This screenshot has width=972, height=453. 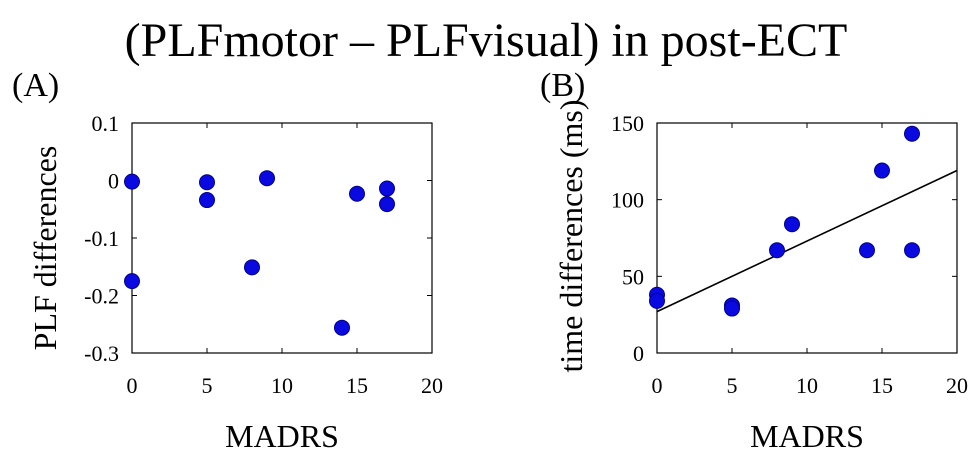 What do you see at coordinates (633, 276) in the screenshot?
I see `y-tick-label: 50` at bounding box center [633, 276].